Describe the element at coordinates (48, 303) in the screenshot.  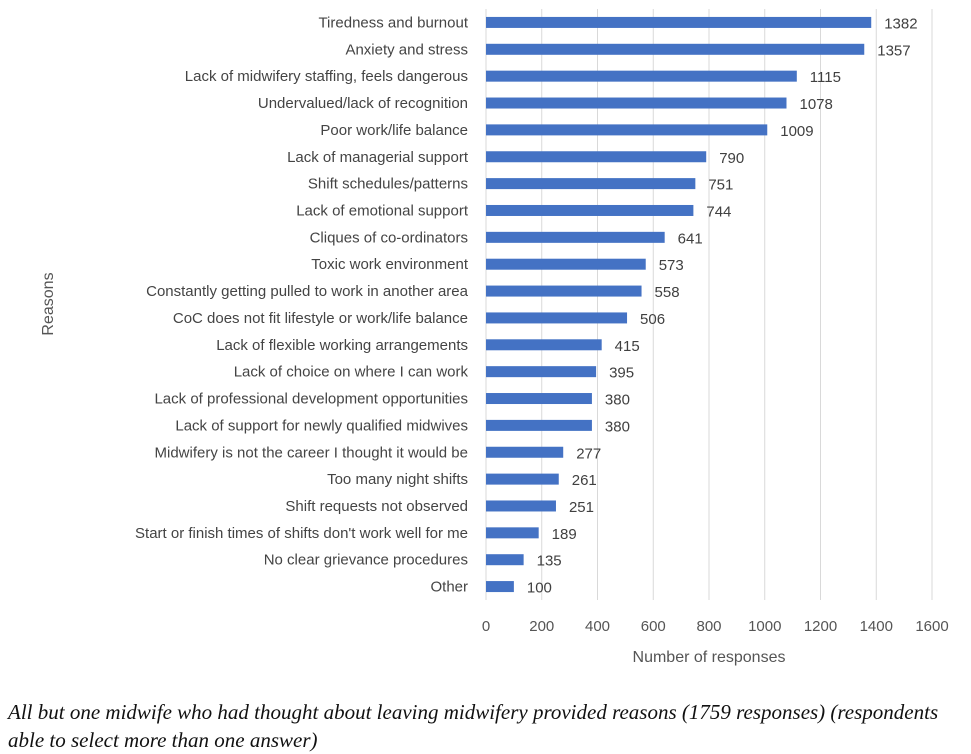
I see `y-axis-title: Reasons` at that location.